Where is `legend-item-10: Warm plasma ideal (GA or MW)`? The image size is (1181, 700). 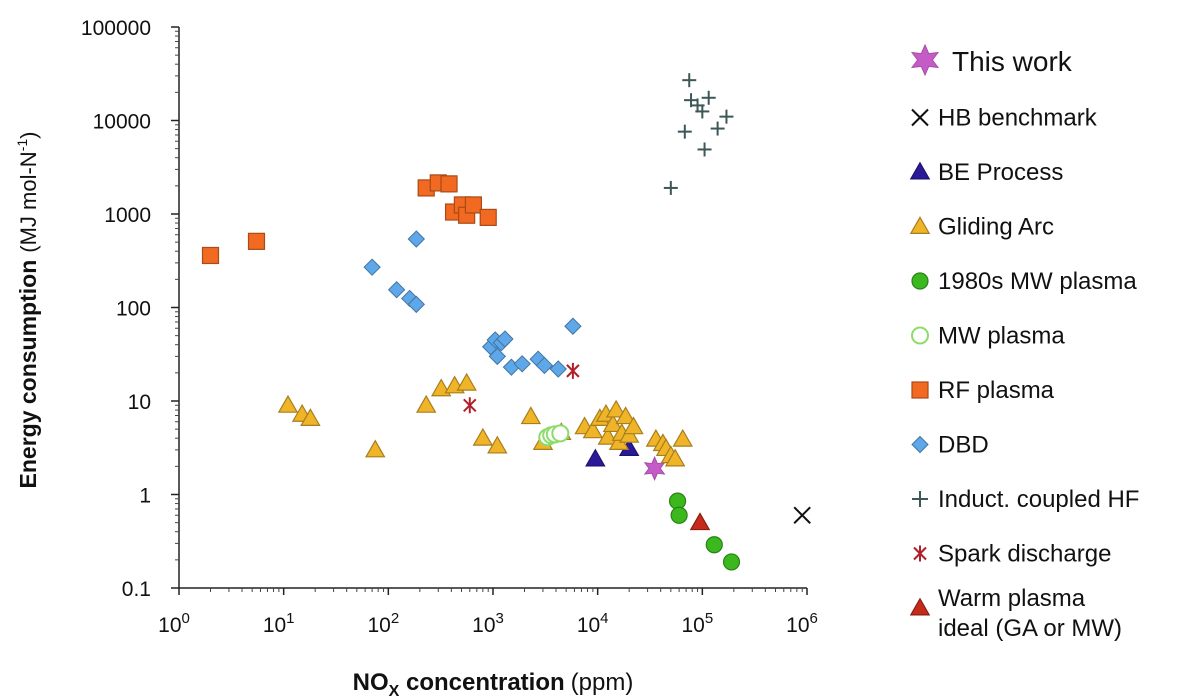
legend-item-10: Warm plasma ideal (GA or MW) is located at coordinates (1015, 613).